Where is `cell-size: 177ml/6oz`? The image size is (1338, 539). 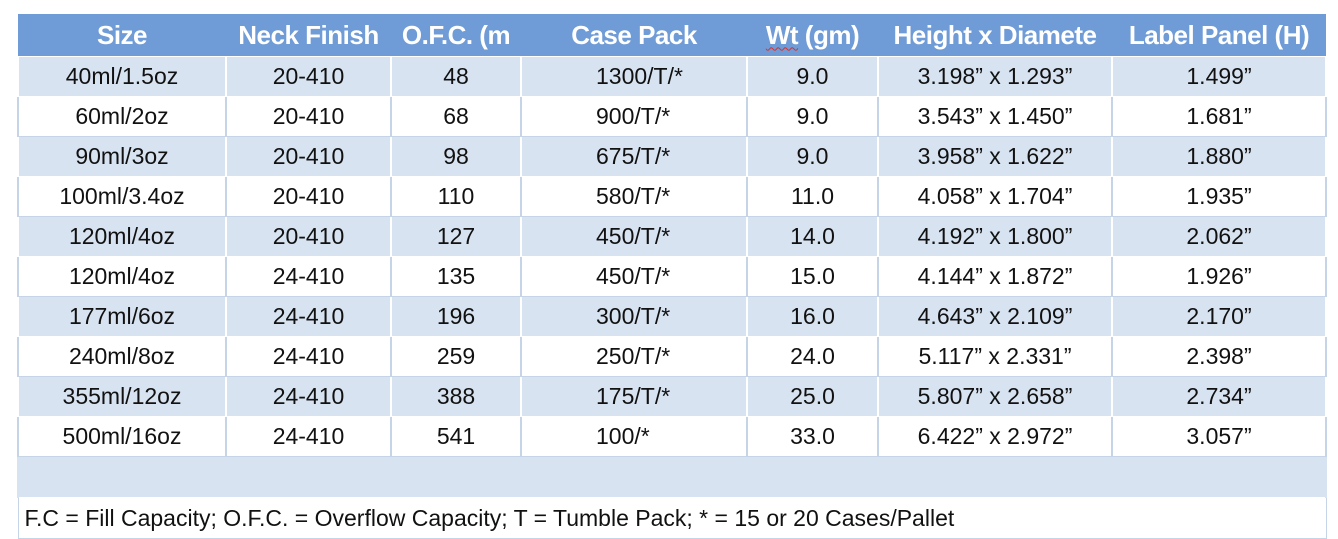
cell-size: 177ml/6oz is located at coordinates (122, 316).